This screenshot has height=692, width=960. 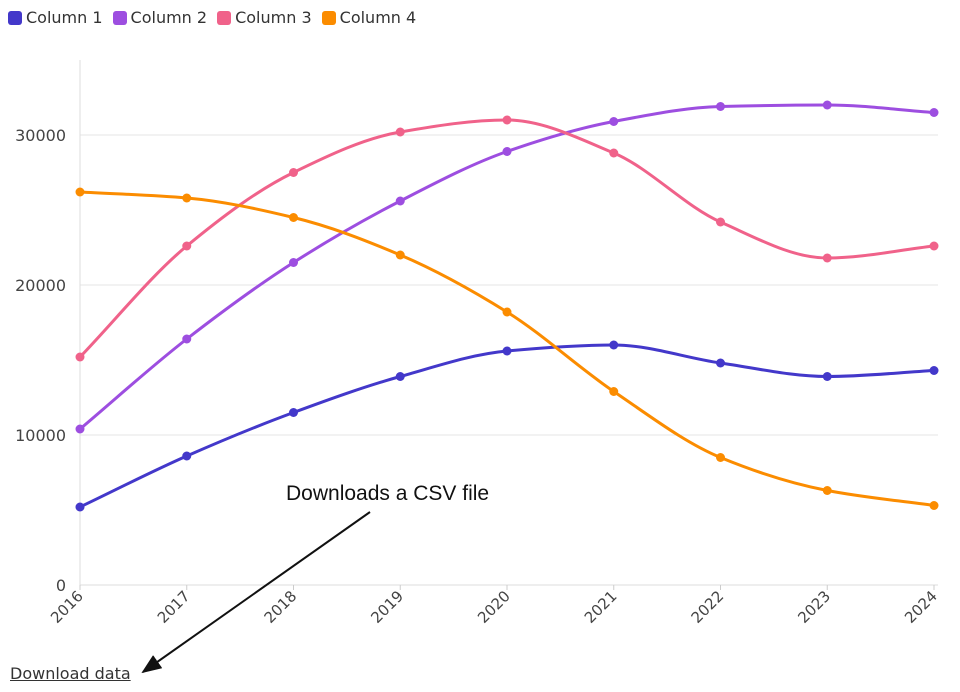 I want to click on x-tick-label: 2017, so click(x=174, y=607).